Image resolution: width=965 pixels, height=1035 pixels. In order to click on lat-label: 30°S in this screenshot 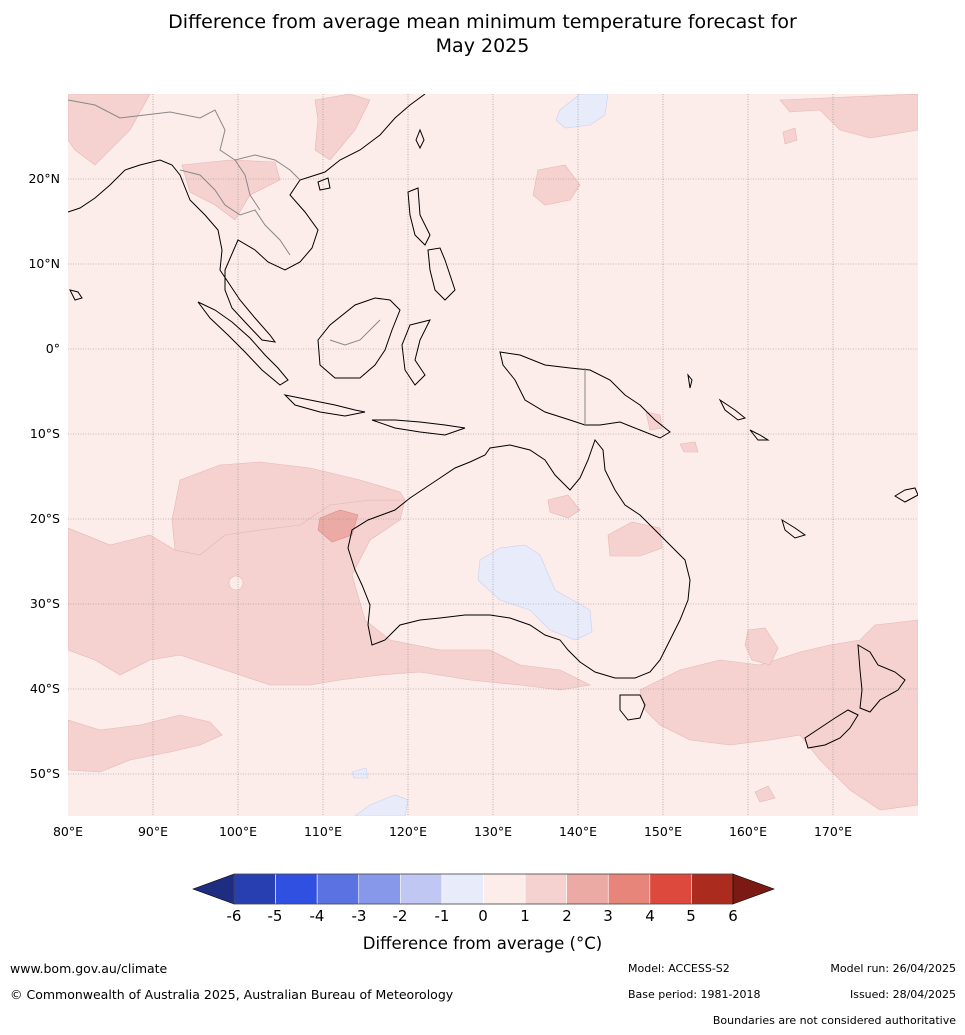, I will do `click(44, 603)`.